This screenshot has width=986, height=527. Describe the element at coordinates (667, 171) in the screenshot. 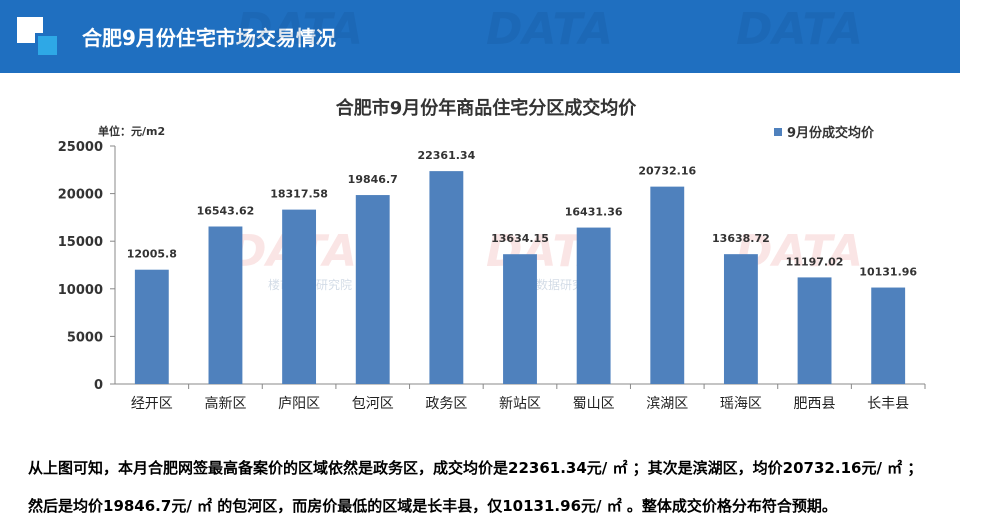

I see `data-label: 20732.16` at that location.